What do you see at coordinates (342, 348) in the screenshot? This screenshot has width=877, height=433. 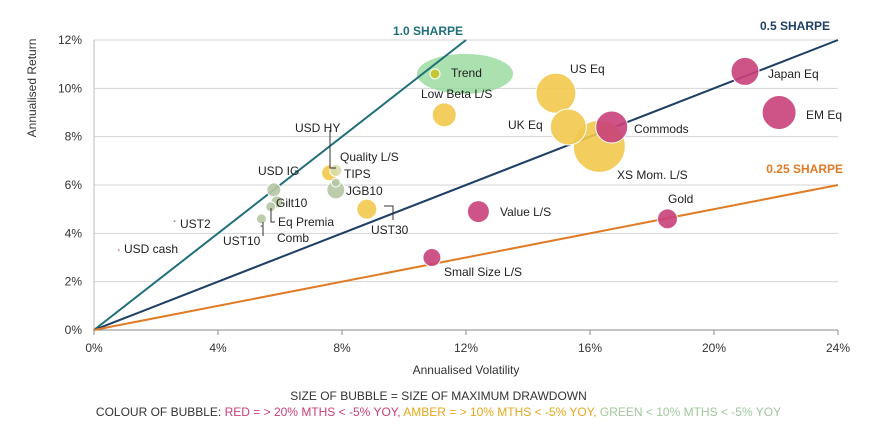 I see `x-tick-label: 8%` at bounding box center [342, 348].